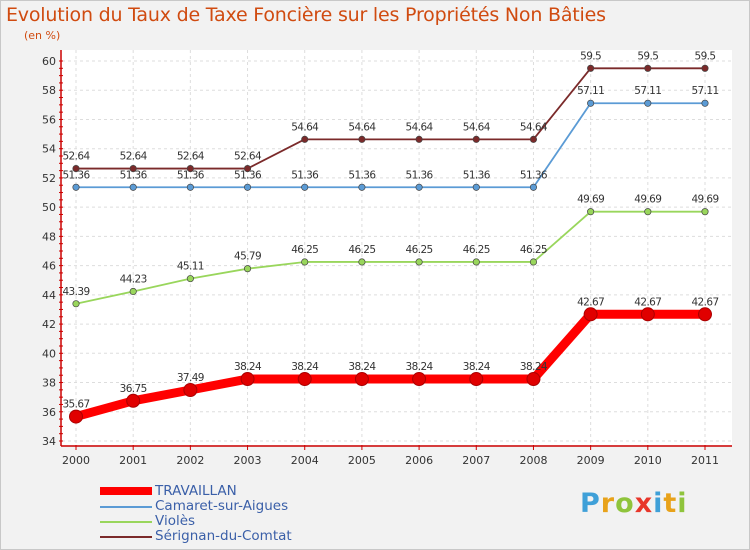 The image size is (750, 550). Describe the element at coordinates (49, 236) in the screenshot. I see `y-tick-label: 48` at that location.